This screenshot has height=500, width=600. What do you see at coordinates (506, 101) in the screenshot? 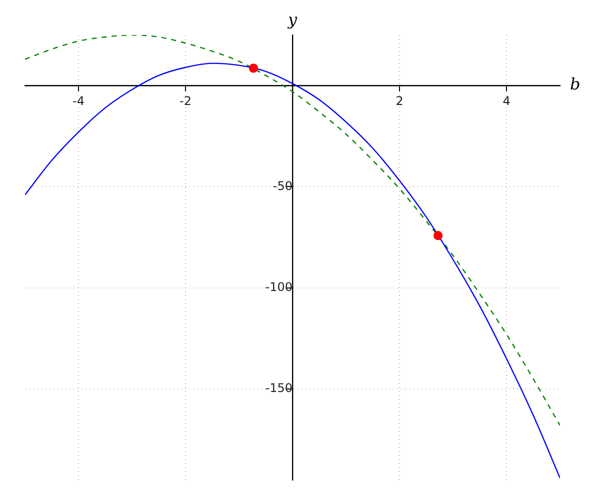
I see `x-tick-label: 4` at bounding box center [506, 101].